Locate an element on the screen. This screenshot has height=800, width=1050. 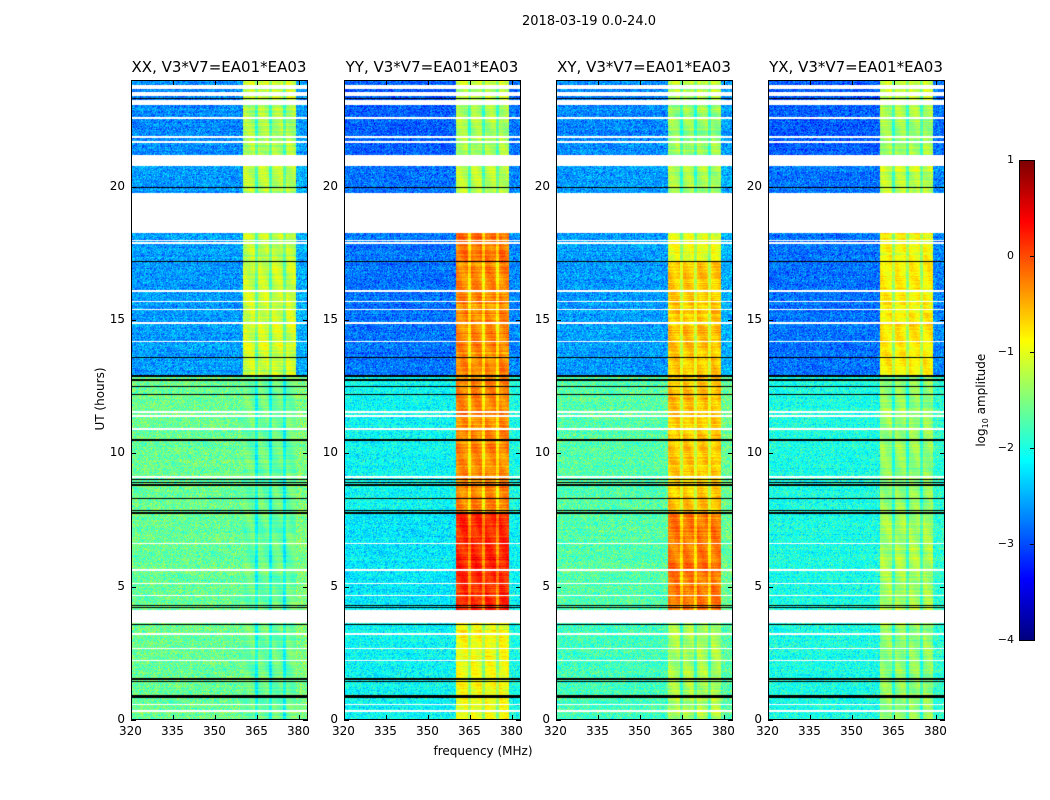
colorbar-gradient is located at coordinates (1027, 400).